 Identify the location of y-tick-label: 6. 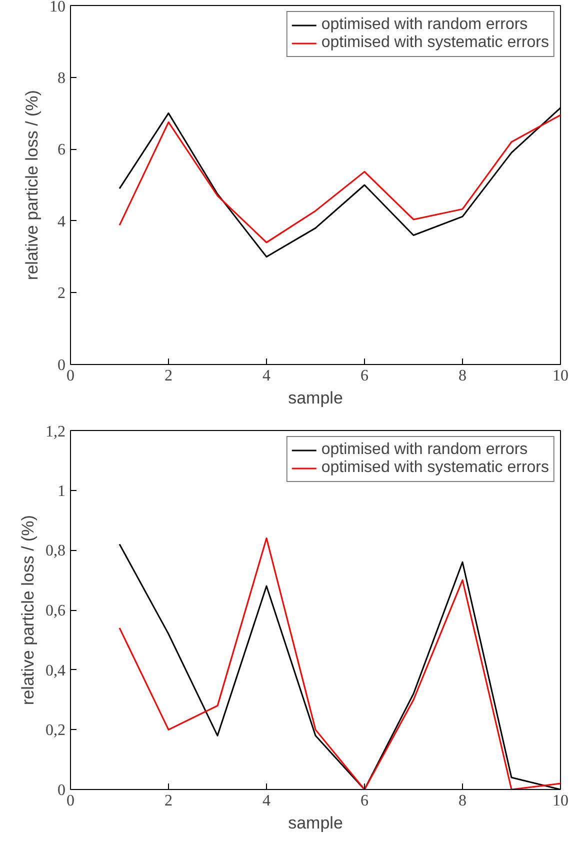
(62, 150).